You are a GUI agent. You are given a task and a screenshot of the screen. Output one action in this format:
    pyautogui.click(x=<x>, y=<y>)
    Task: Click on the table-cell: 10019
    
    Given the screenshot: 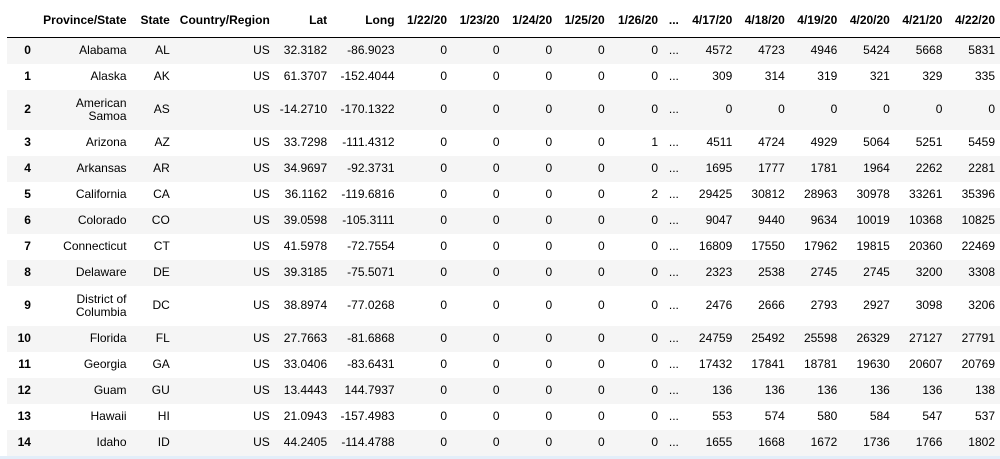 What is the action you would take?
    pyautogui.click(x=873, y=220)
    